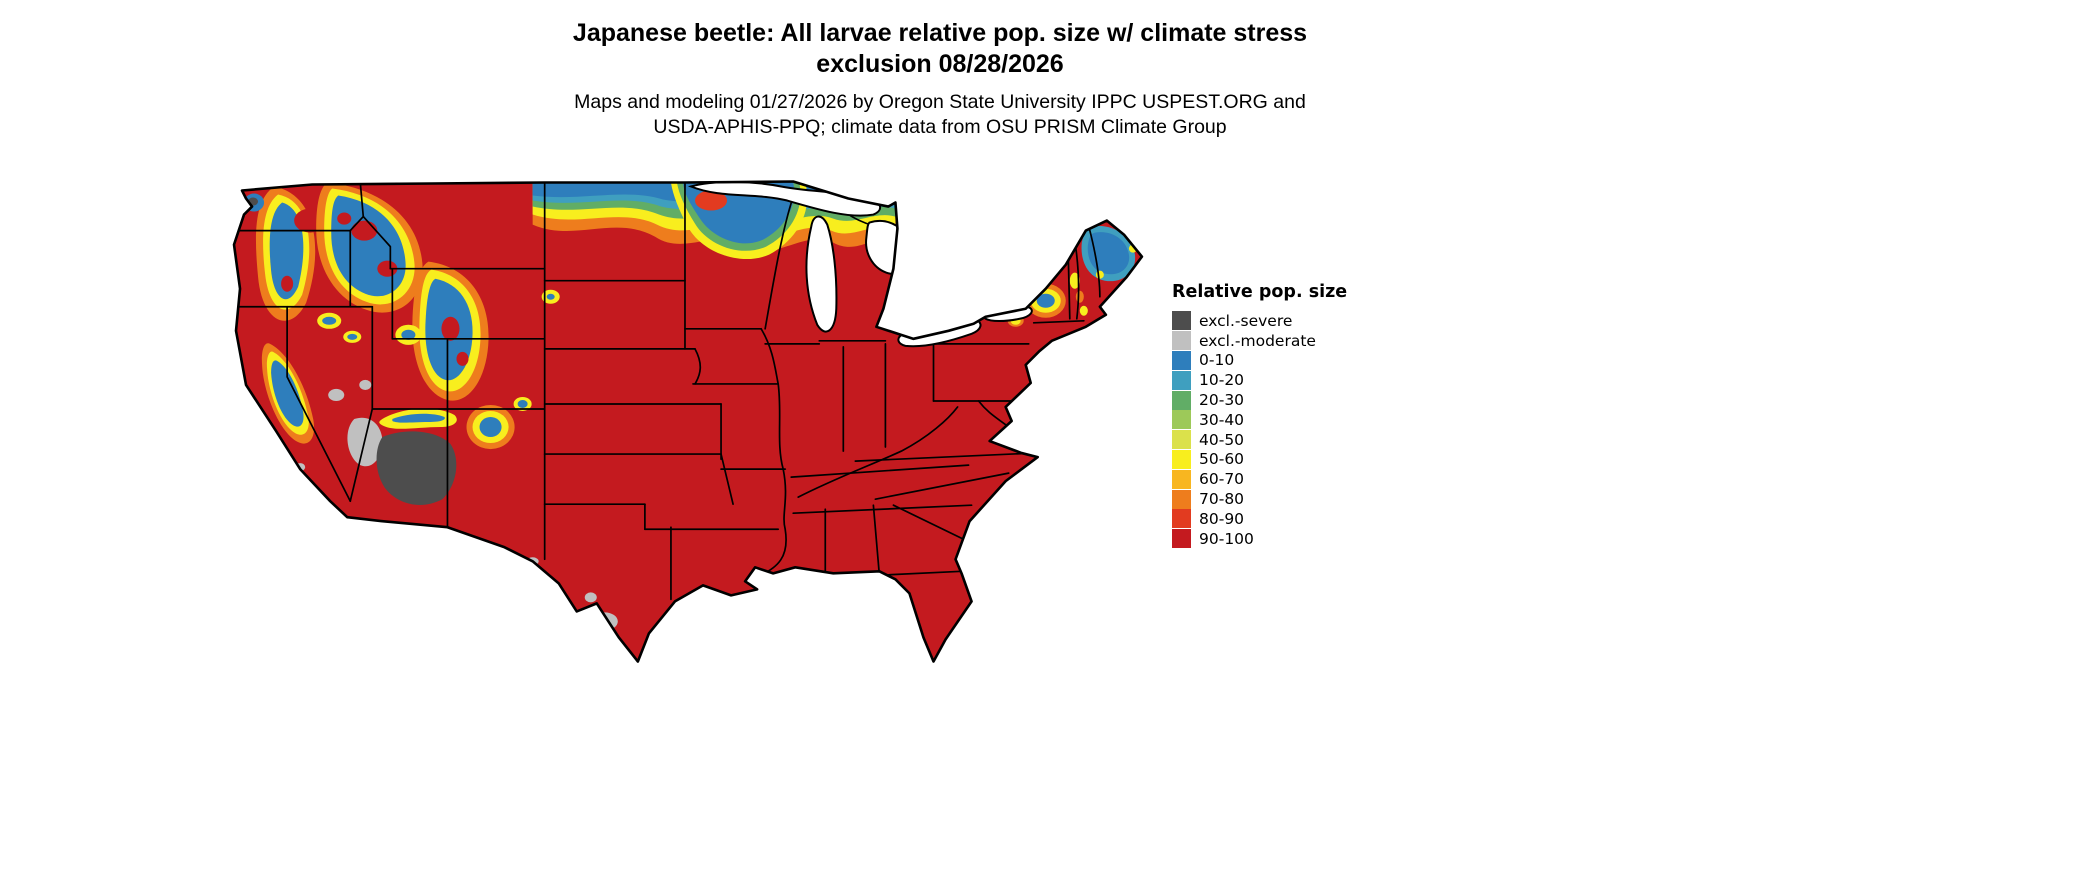  What do you see at coordinates (1259, 420) in the screenshot?
I see `legend-item-30-40: 30-40` at bounding box center [1259, 420].